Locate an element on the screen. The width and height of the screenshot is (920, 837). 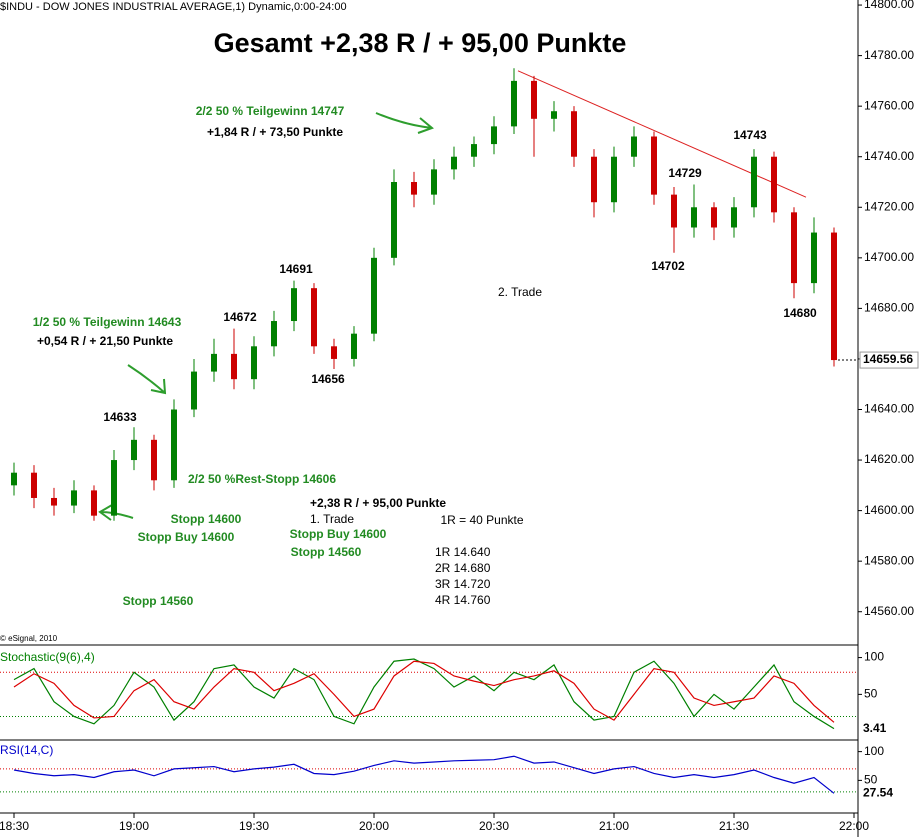
annotation: 14680 is located at coordinates (800, 313).